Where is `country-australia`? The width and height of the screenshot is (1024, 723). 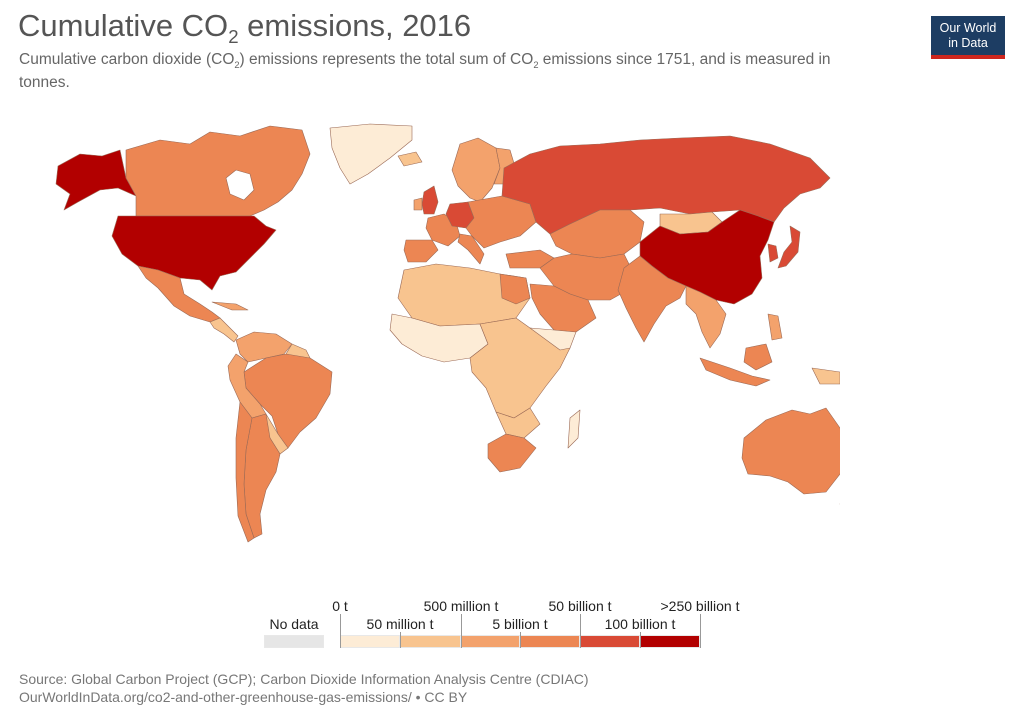 country-australia is located at coordinates (790, 451).